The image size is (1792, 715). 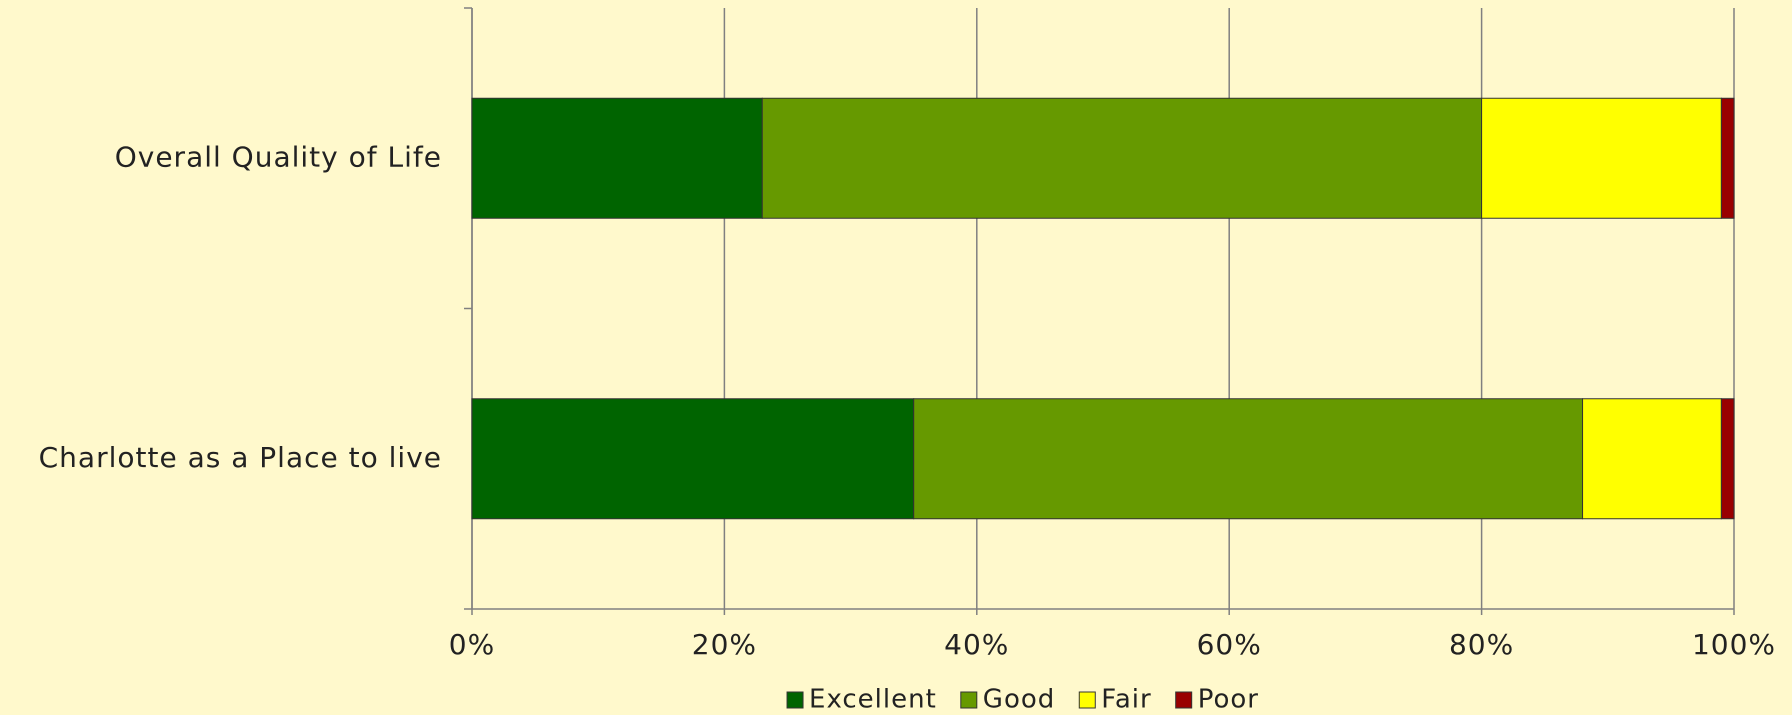 What do you see at coordinates (278, 156) in the screenshot?
I see `y-tick-label: Overall Quality of Life` at bounding box center [278, 156].